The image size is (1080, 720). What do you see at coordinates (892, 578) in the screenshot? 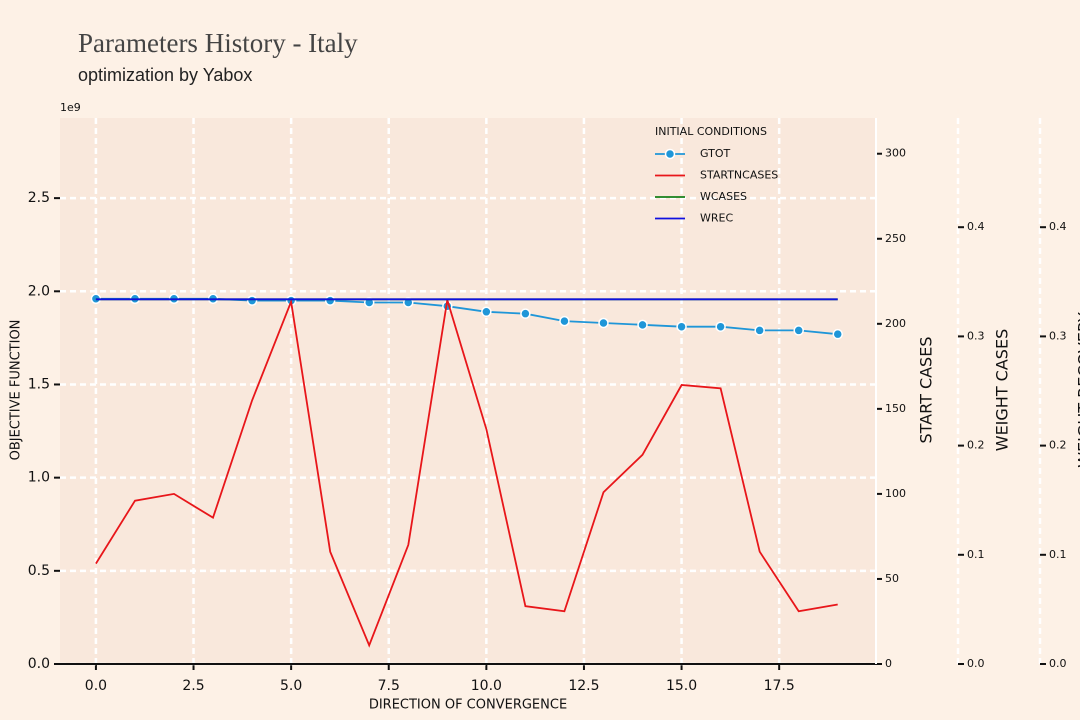
I see `y2-tick-label: 50` at bounding box center [892, 578].